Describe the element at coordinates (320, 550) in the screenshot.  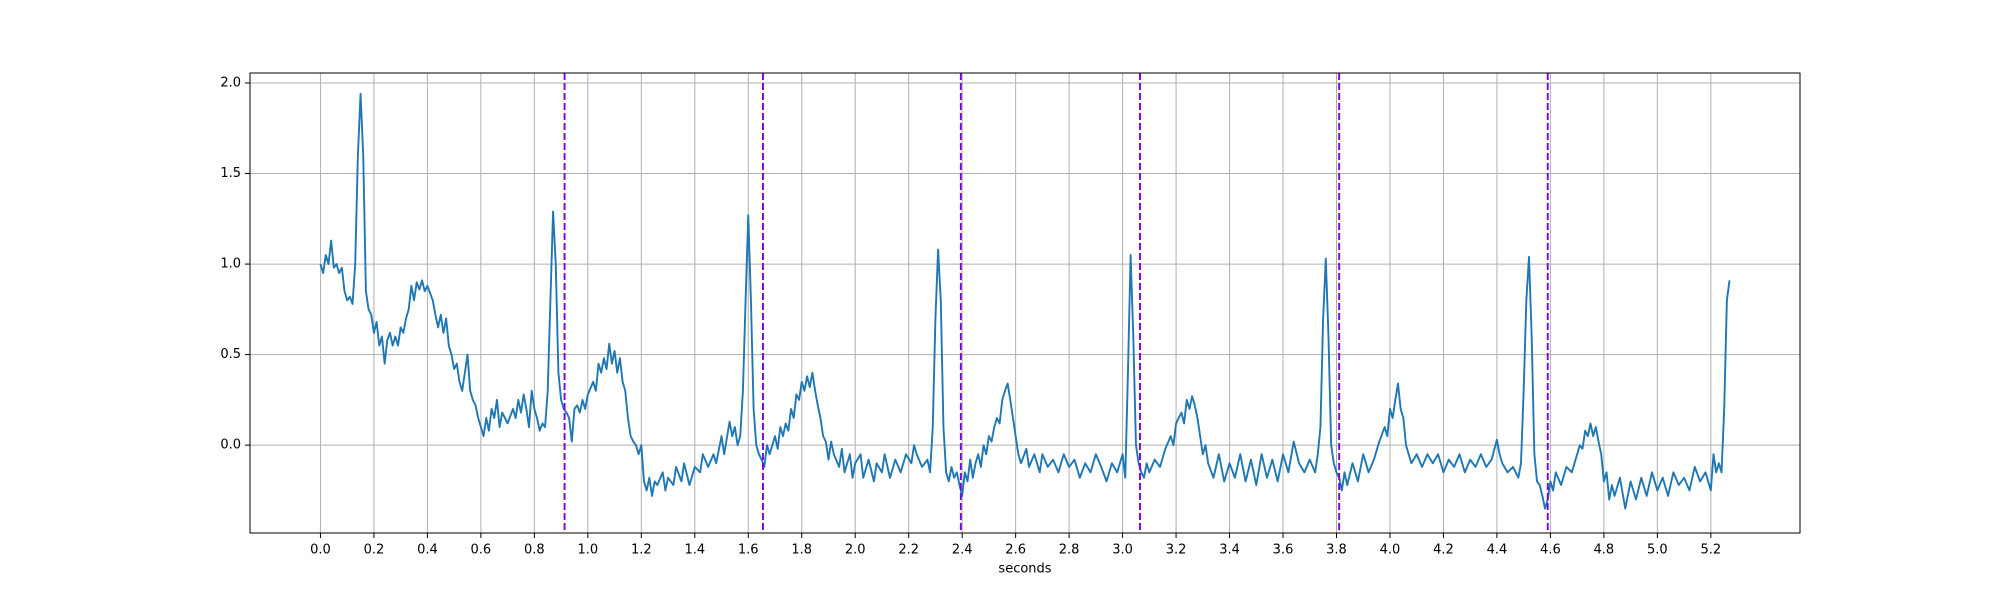
I see `x-tick-label: 0.0` at that location.